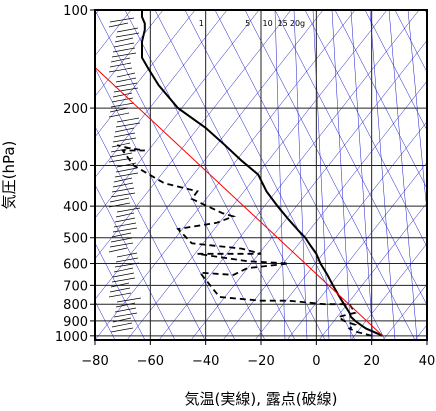 This screenshot has height=411, width=436. Describe the element at coordinates (261, 399) in the screenshot. I see `x-axis-label: 気温(実線), 露点(破線)` at that location.